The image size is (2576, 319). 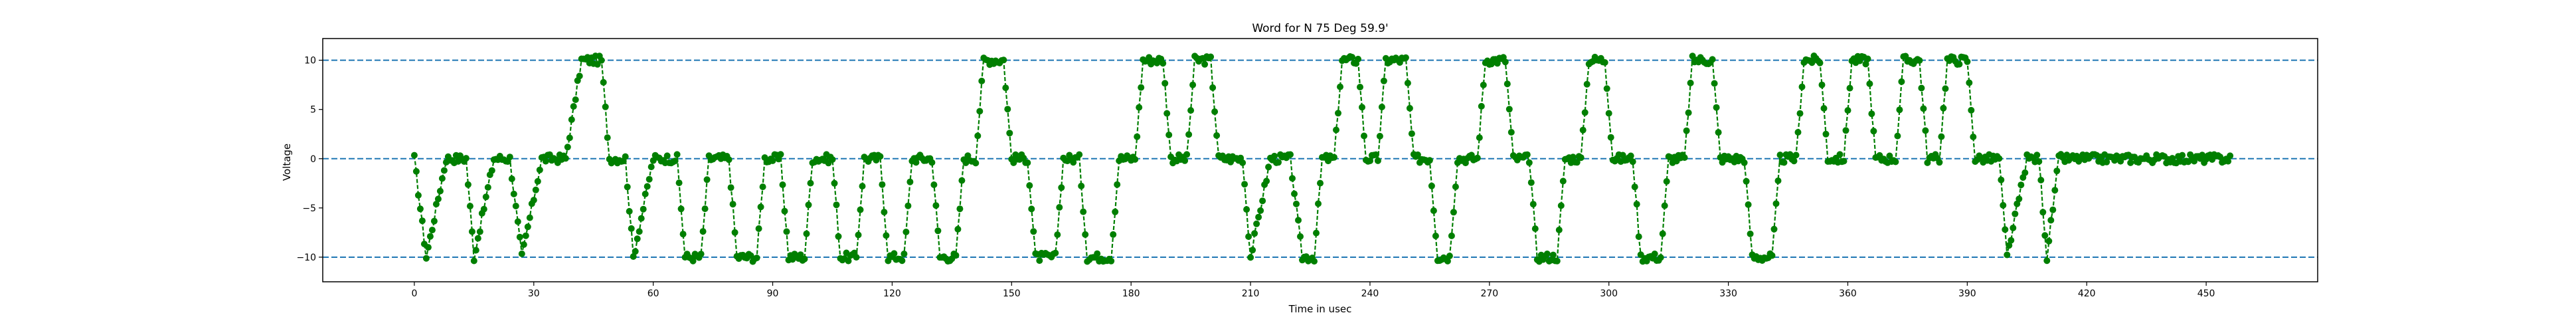 I want to click on x-tick-label: 30, so click(x=534, y=293).